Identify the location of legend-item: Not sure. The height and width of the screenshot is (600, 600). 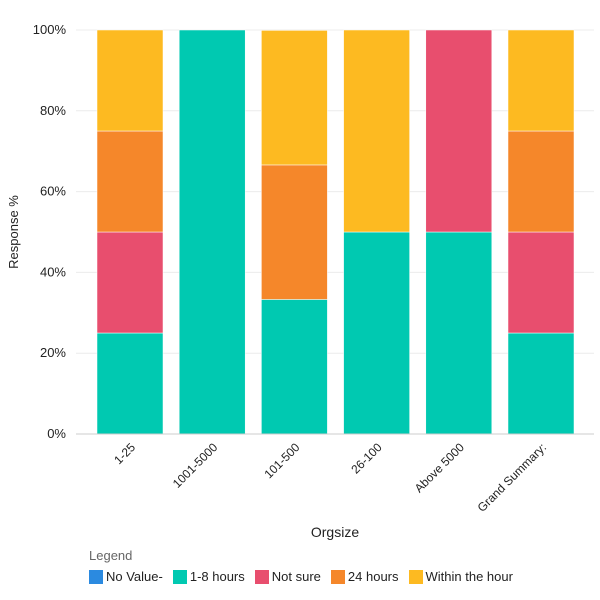
(287, 576).